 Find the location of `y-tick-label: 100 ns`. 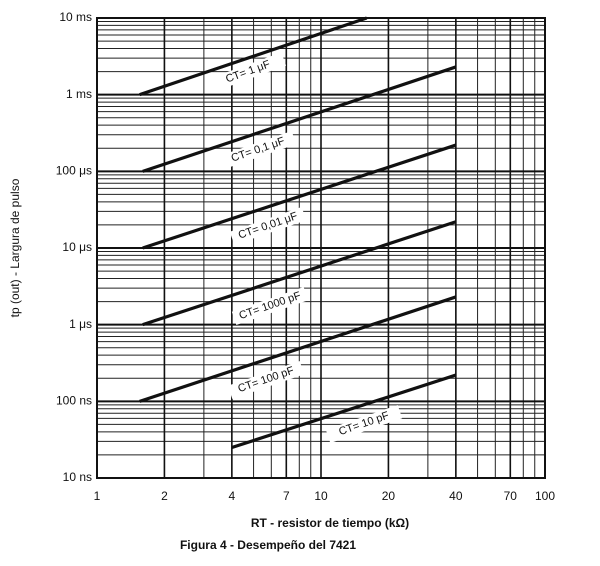

y-tick-label: 100 ns is located at coordinates (74, 401).